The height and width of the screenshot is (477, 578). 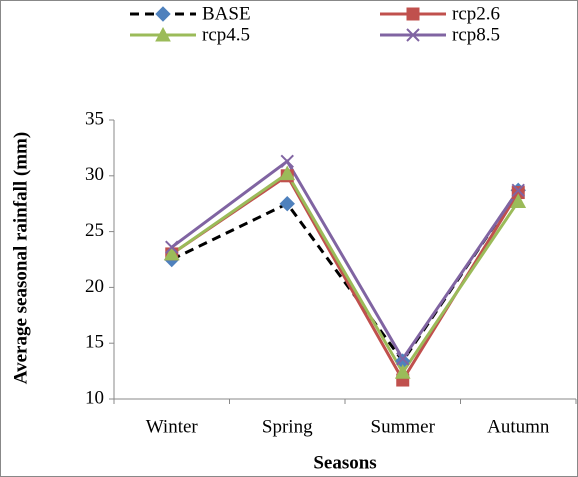 I want to click on legend-label: rcp8.5, so click(x=476, y=34).